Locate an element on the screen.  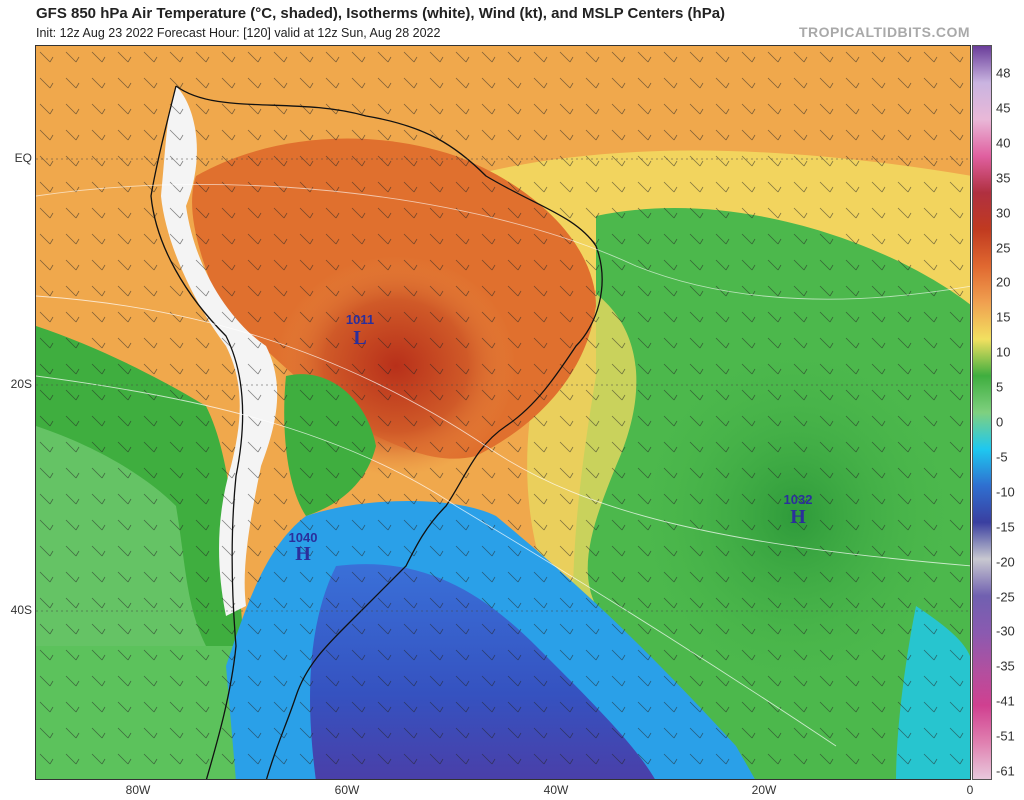
pressure-value-high-west: 1040 is located at coordinates (303, 537).